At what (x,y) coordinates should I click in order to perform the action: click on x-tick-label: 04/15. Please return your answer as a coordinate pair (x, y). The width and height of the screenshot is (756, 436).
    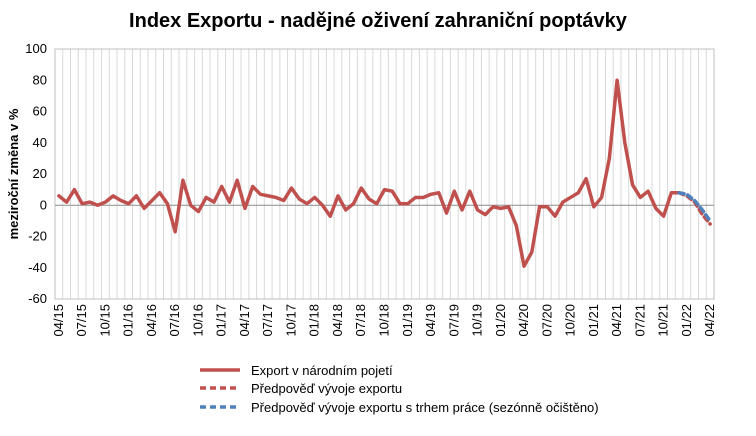
    Looking at the image, I should click on (58, 320).